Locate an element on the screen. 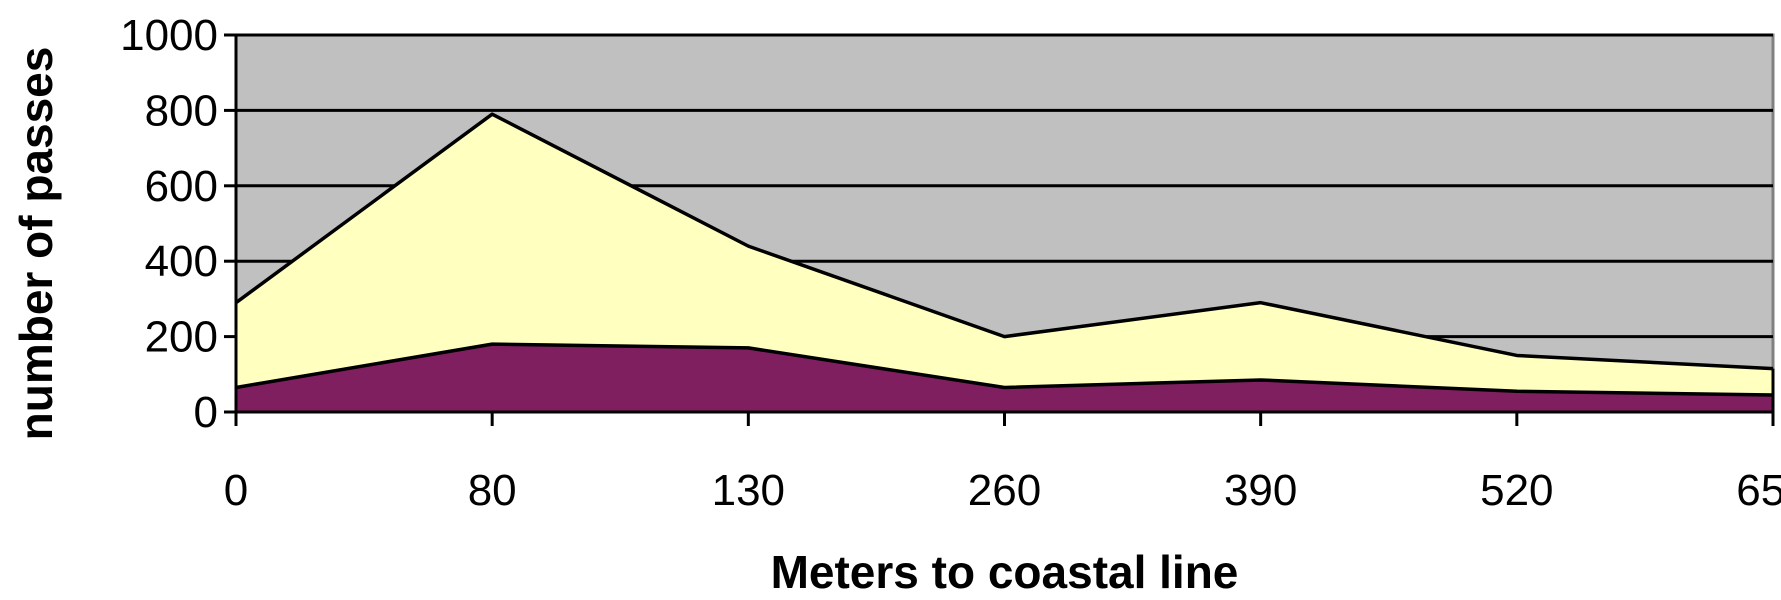 This screenshot has width=1781, height=600. y-tick-label-600: 600 is located at coordinates (181, 186).